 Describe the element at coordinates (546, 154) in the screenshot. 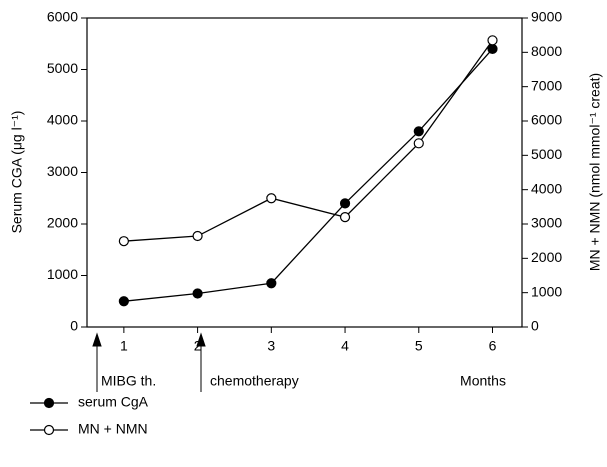

I see `y2-tick-label: 5000` at that location.